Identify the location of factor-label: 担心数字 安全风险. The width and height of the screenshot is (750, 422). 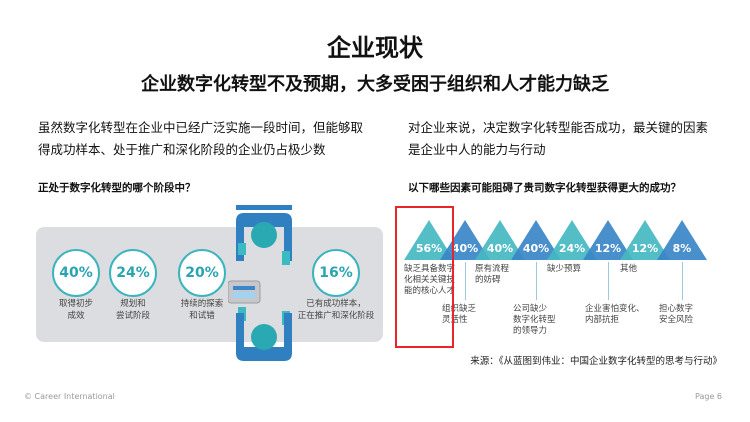
(676, 314).